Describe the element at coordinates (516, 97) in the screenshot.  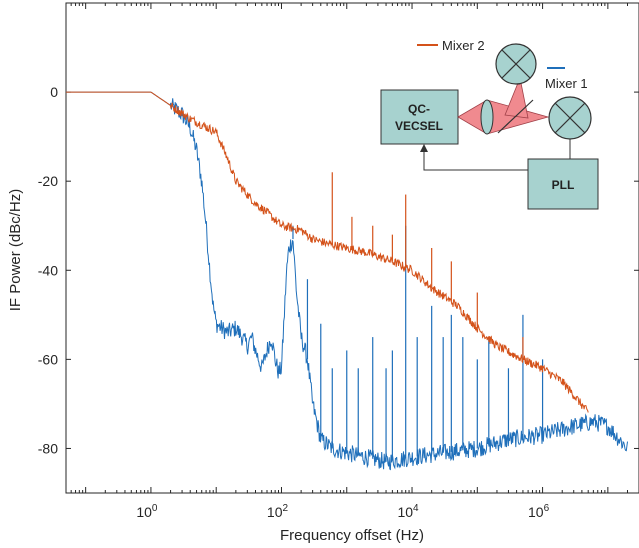
I see `split-beam` at that location.